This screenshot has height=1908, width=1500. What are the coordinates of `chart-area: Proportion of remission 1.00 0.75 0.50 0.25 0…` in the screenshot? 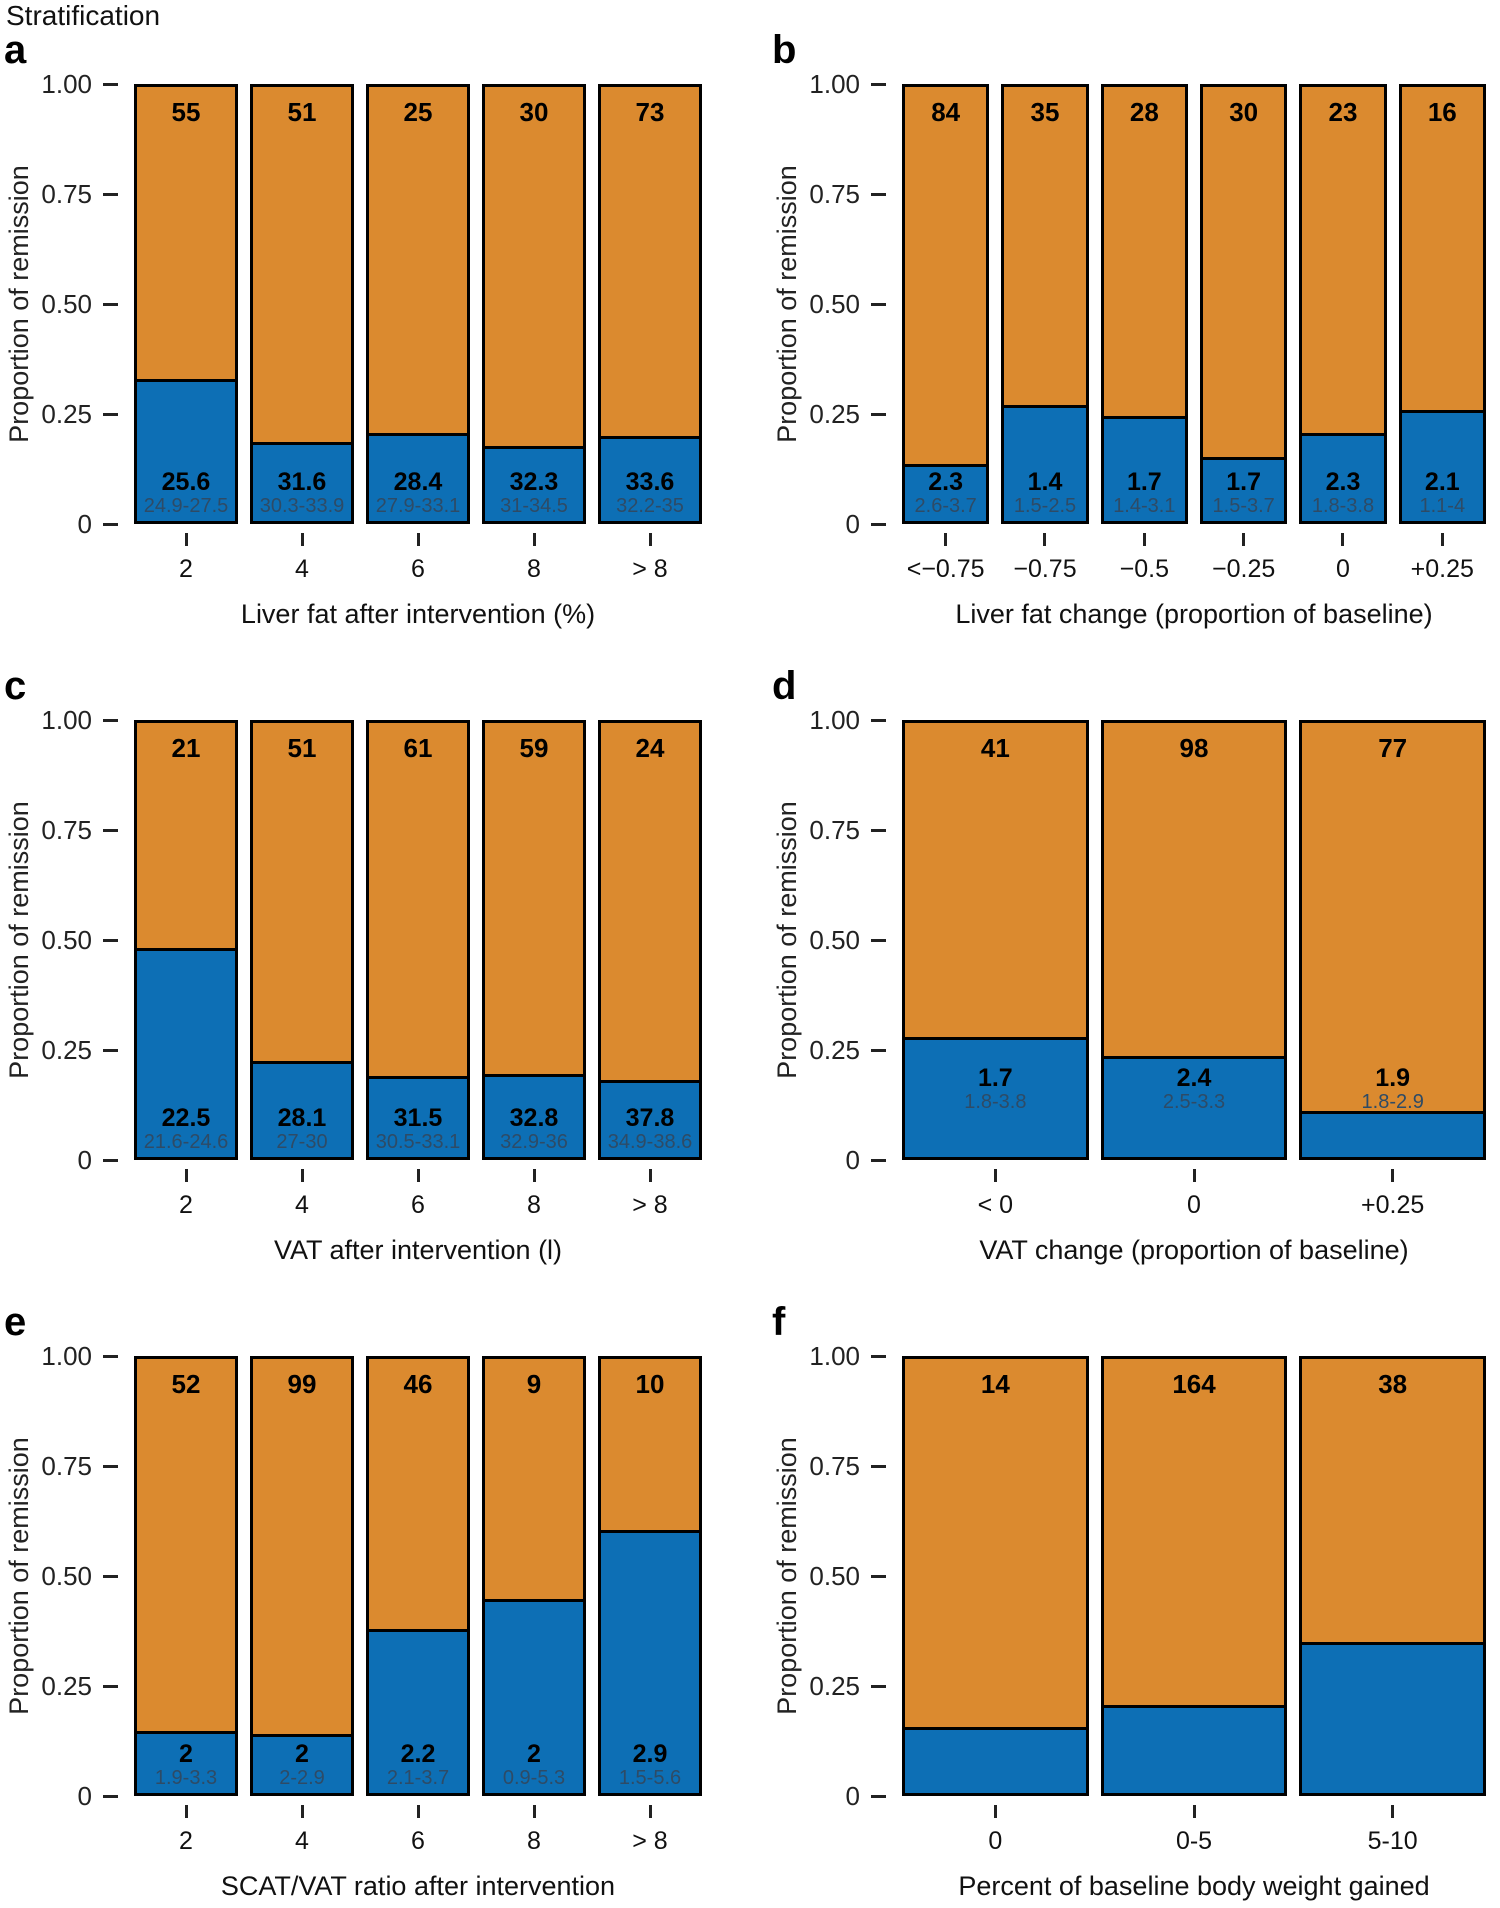 It's located at (353, 940).